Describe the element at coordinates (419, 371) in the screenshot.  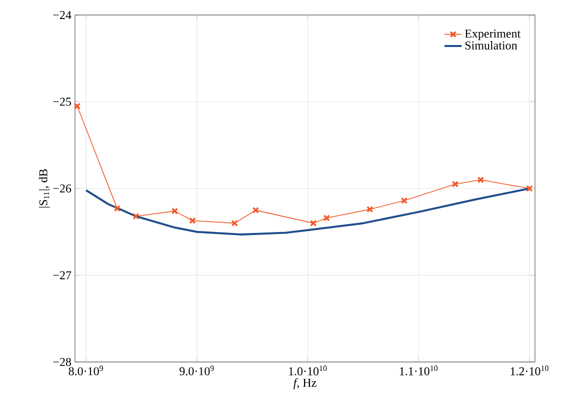
I see `x-tick-label: 1.1·10$^{10}$` at that location.